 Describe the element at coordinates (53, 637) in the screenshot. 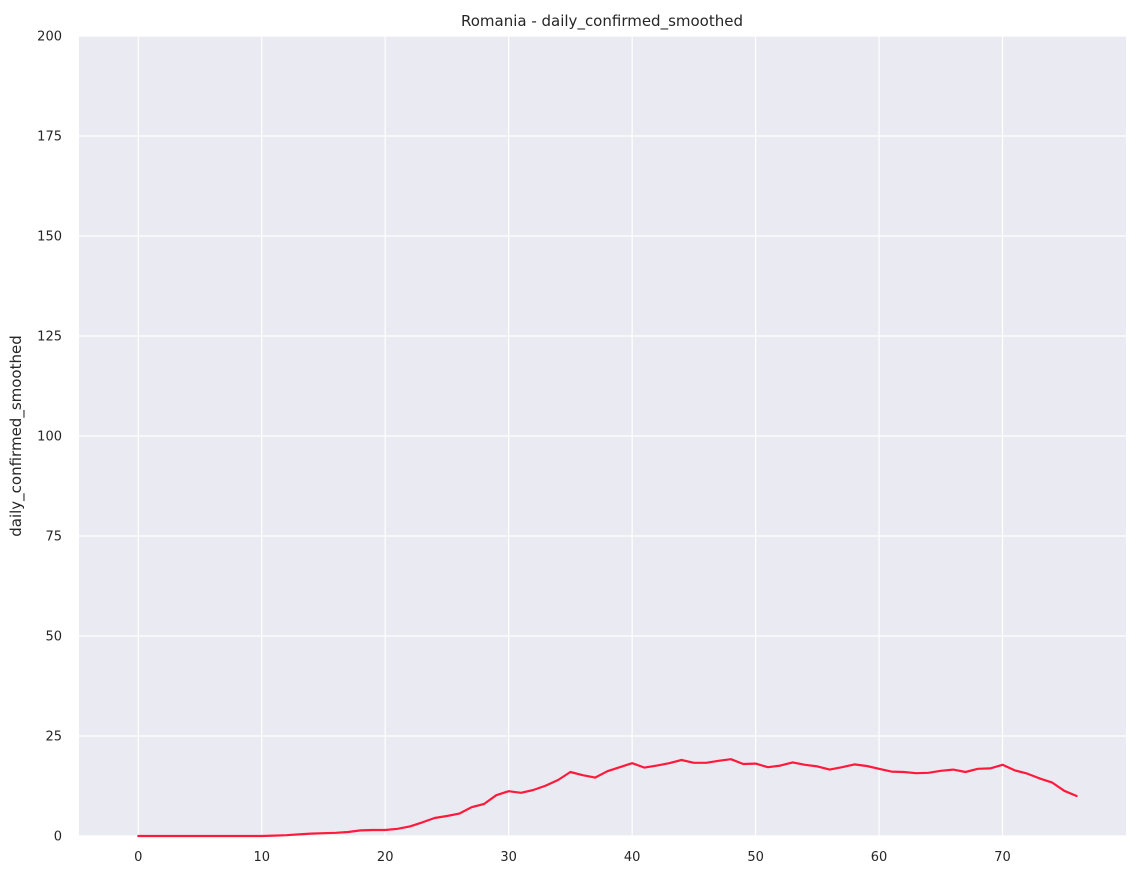

I see `y-tick-label-50: 50` at that location.